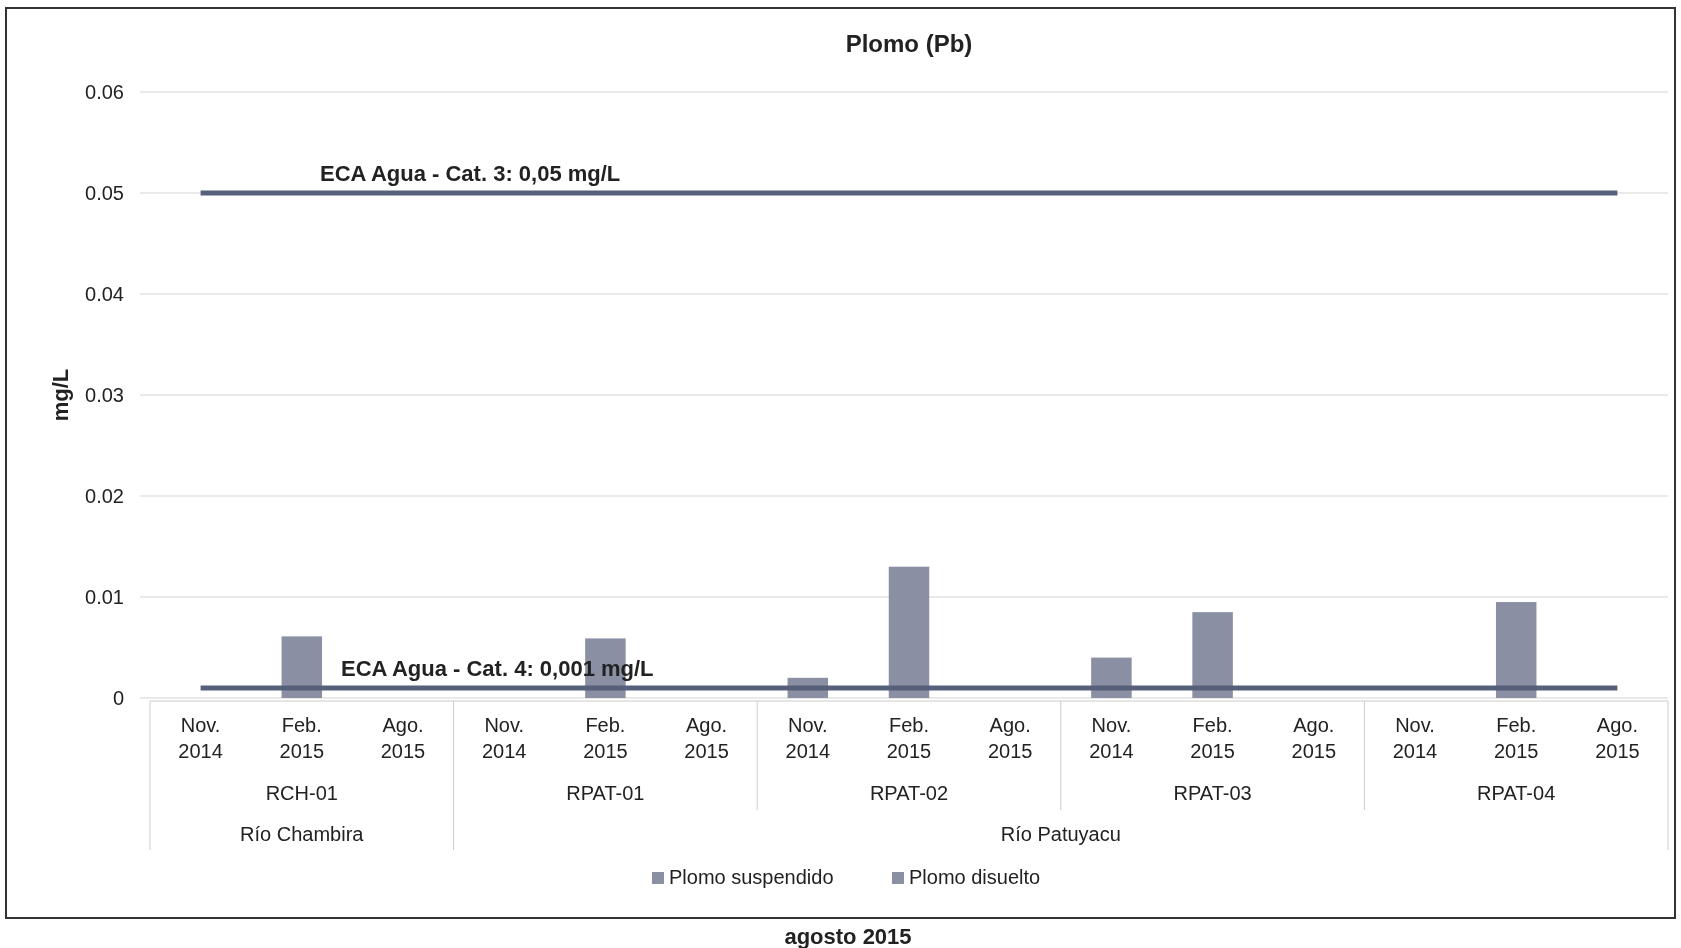 The image size is (1681, 948). What do you see at coordinates (104, 395) in the screenshot?
I see `y-tick-label: 0.03` at bounding box center [104, 395].